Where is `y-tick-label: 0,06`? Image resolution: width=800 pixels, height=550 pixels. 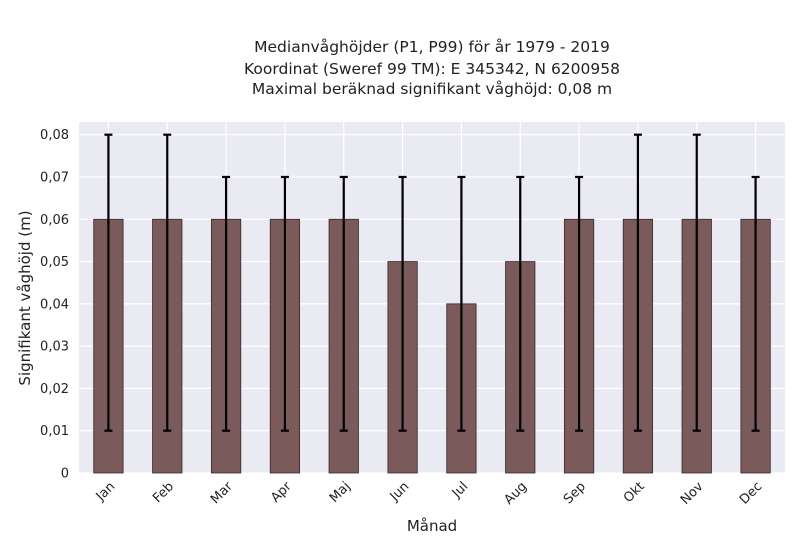 y-tick-label: 0,06 is located at coordinates (54, 220).